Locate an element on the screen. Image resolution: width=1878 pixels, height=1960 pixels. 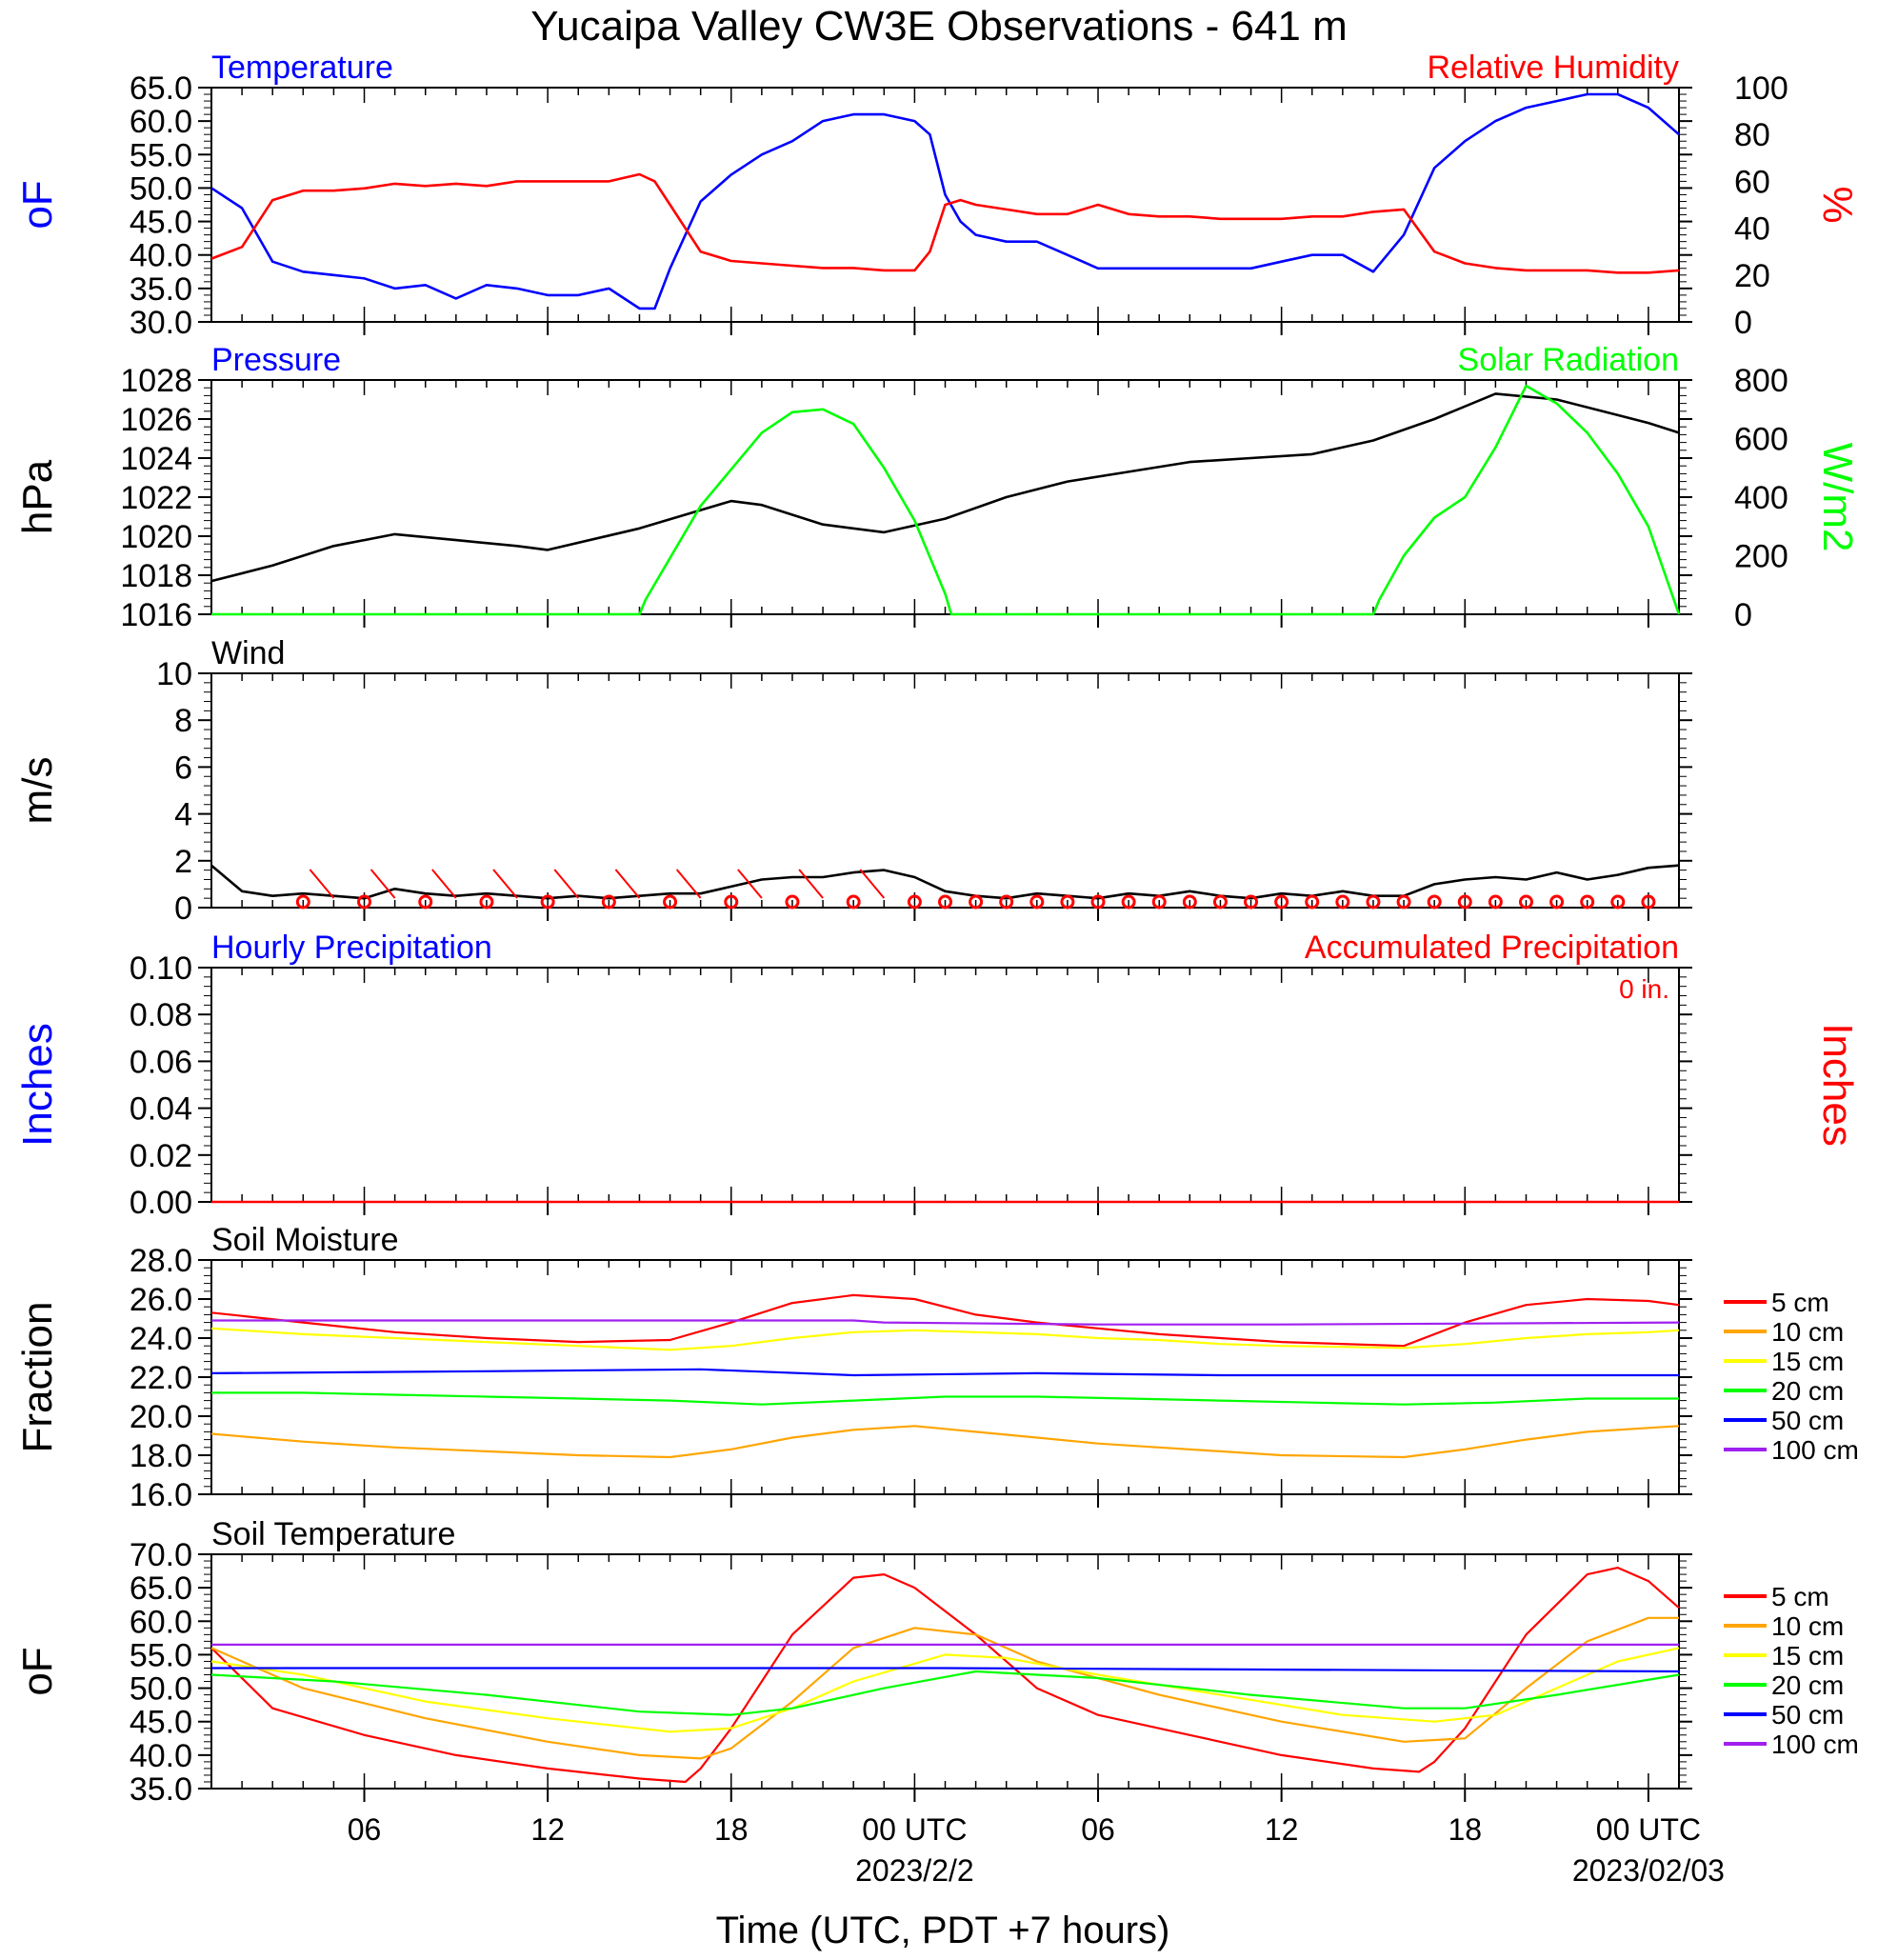
date-label: 2023/02/03 is located at coordinates (1648, 1870).